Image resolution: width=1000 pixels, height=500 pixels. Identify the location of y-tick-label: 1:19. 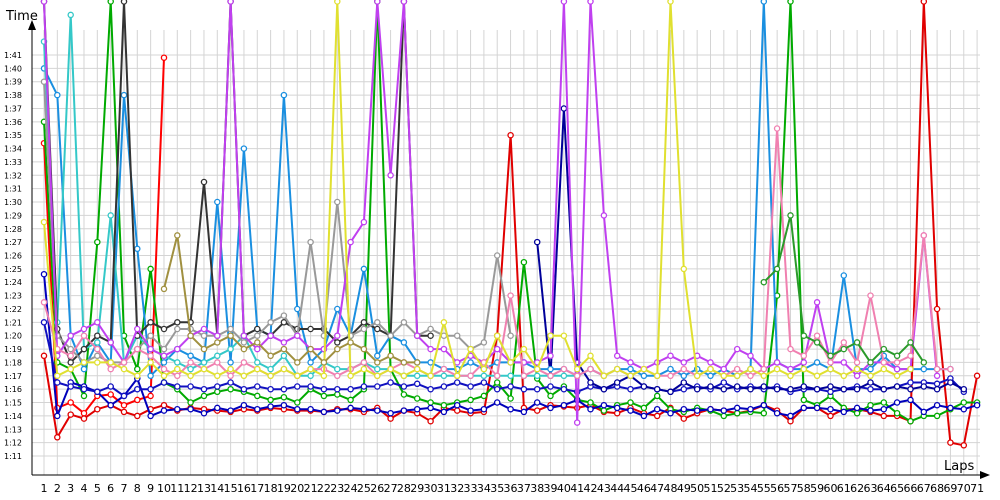
(13, 349).